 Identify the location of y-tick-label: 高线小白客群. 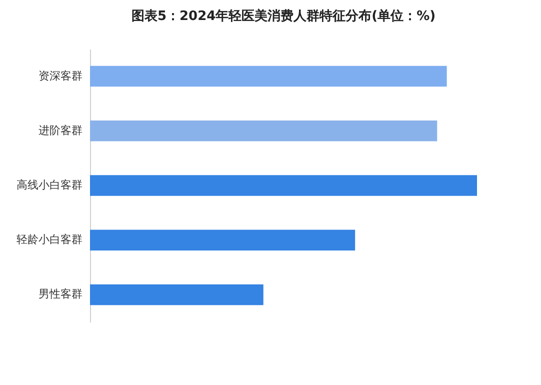
(49, 185).